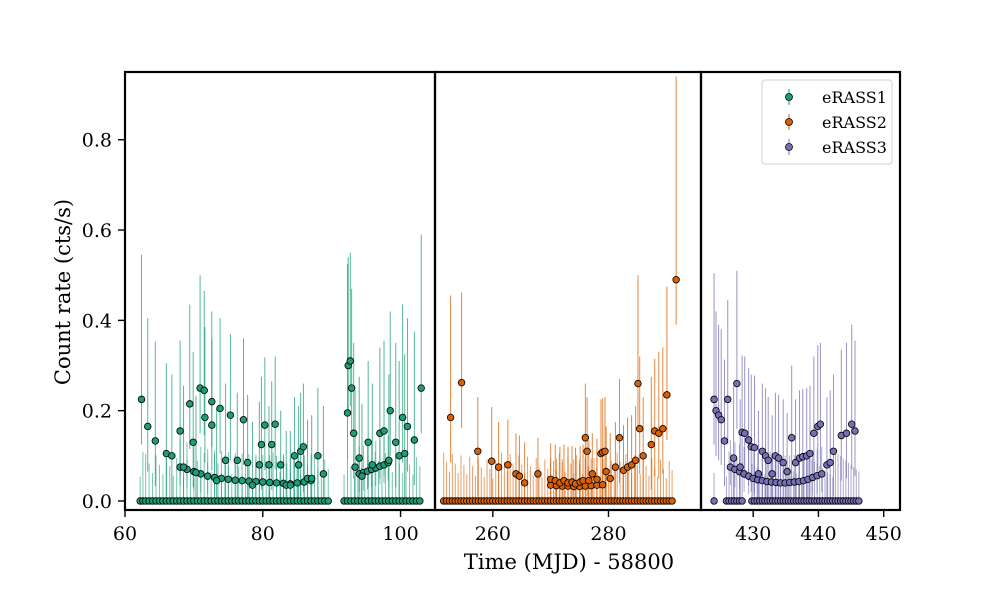 The width and height of the screenshot is (1000, 600). Describe the element at coordinates (608, 534) in the screenshot. I see `x-tick-label: 280` at that location.